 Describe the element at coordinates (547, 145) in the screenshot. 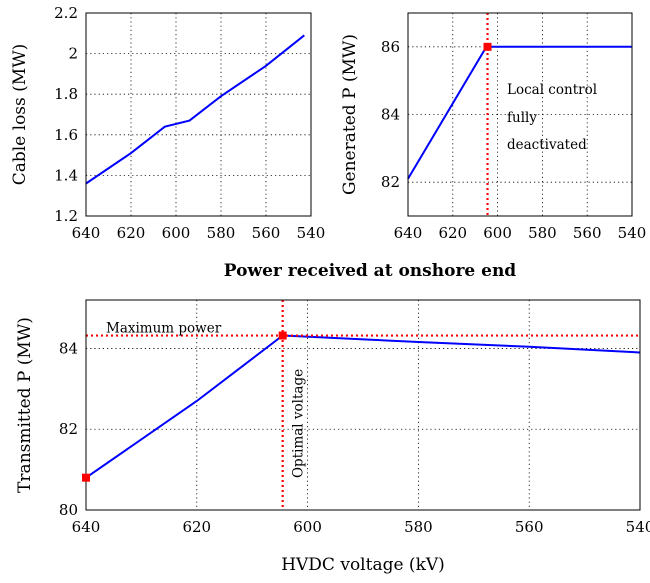

I see `annotation-line-3: deactivated` at that location.